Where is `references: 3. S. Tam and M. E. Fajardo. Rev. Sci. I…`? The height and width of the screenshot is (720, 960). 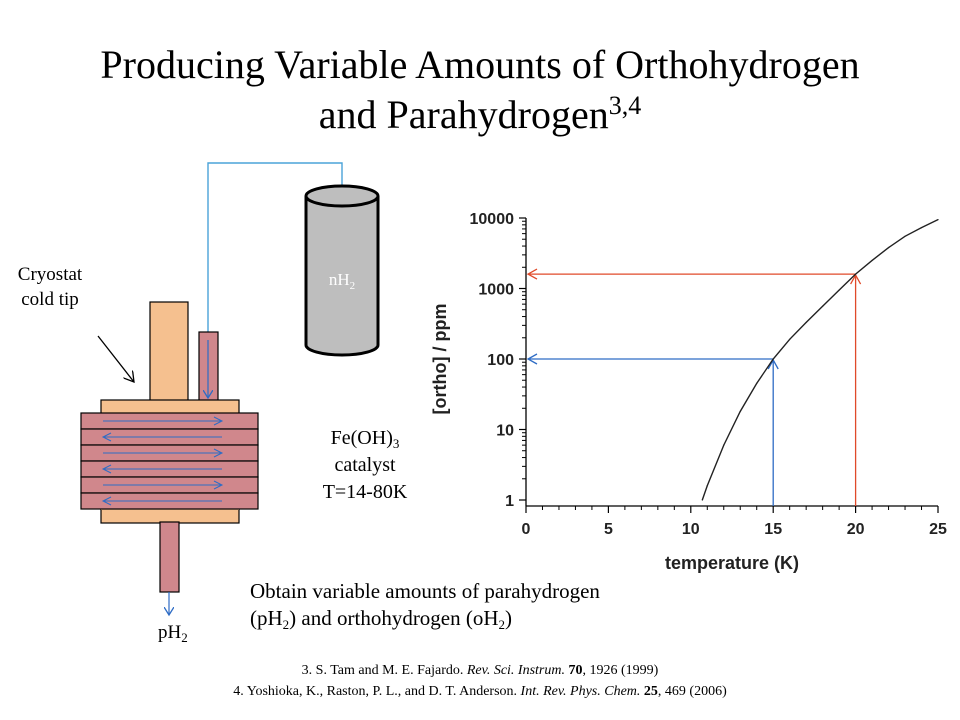
references: 3. S. Tam and M. E. Fajardo. Rev. Sci. I… is located at coordinates (480, 681).